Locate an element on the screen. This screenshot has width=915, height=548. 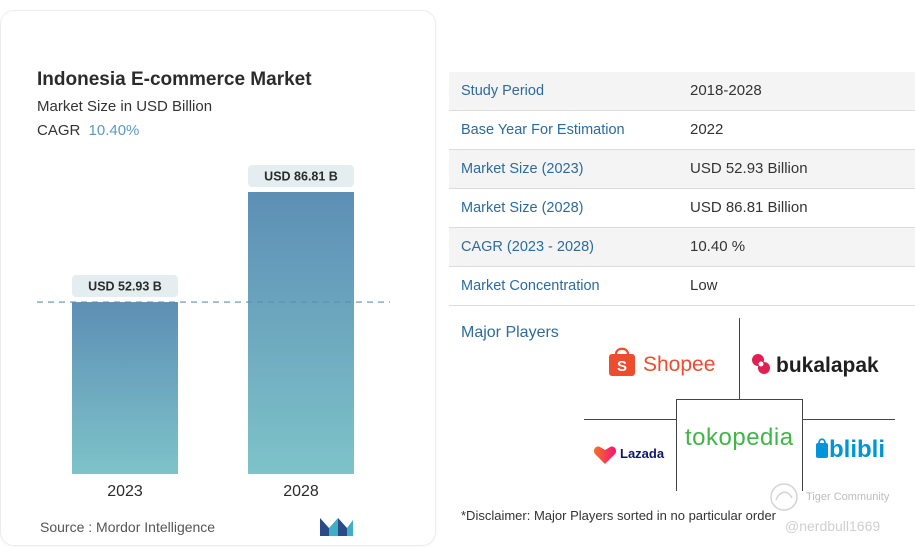
data-label: USD 86.81 B is located at coordinates (301, 177).